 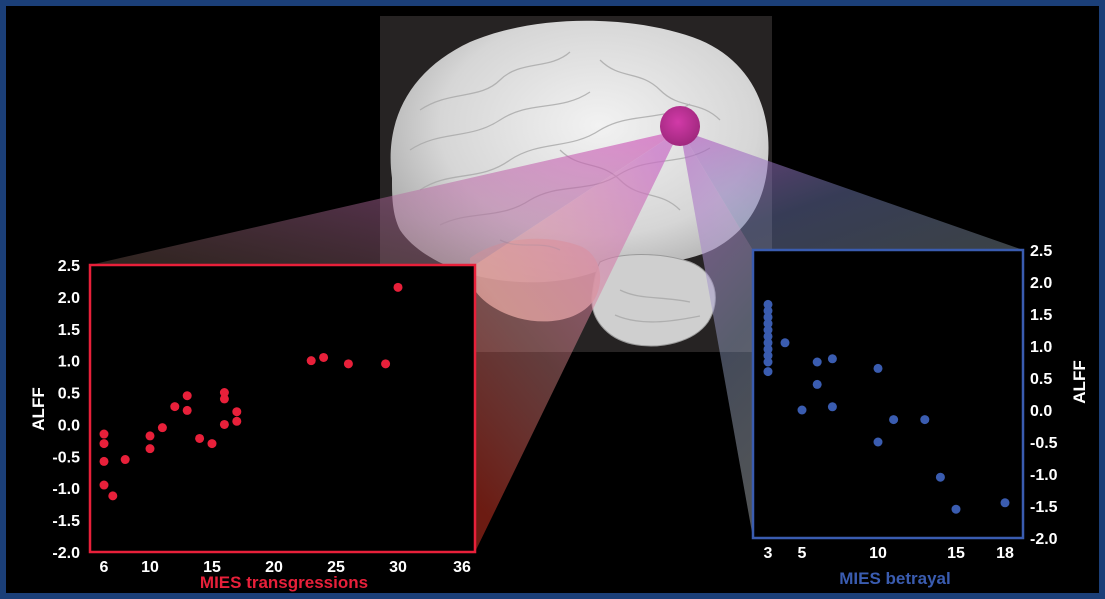 I want to click on right-y-tick-label: 2.5, so click(x=1041, y=251).